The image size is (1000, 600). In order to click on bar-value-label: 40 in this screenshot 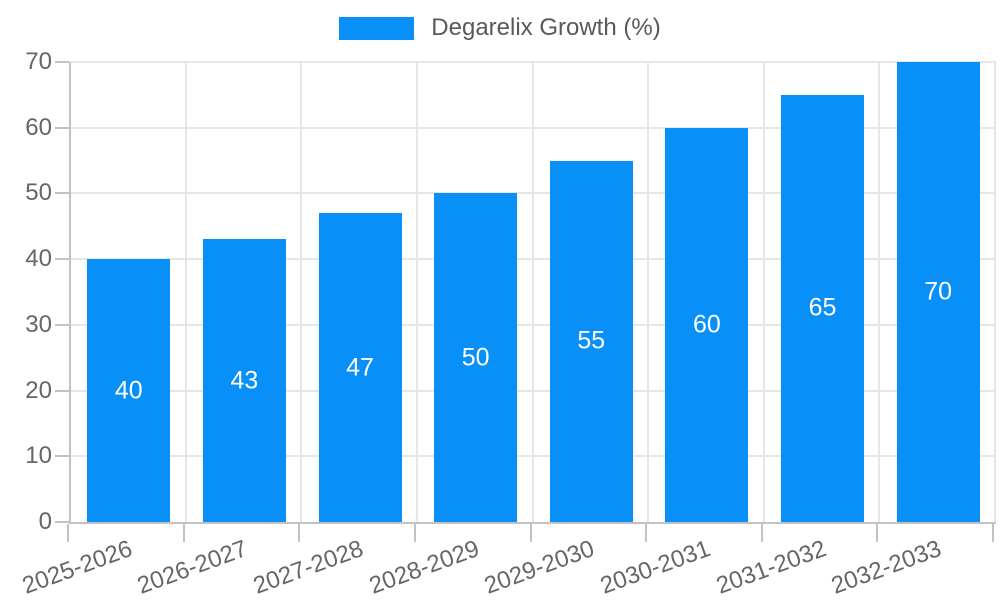, I will do `click(128, 390)`.